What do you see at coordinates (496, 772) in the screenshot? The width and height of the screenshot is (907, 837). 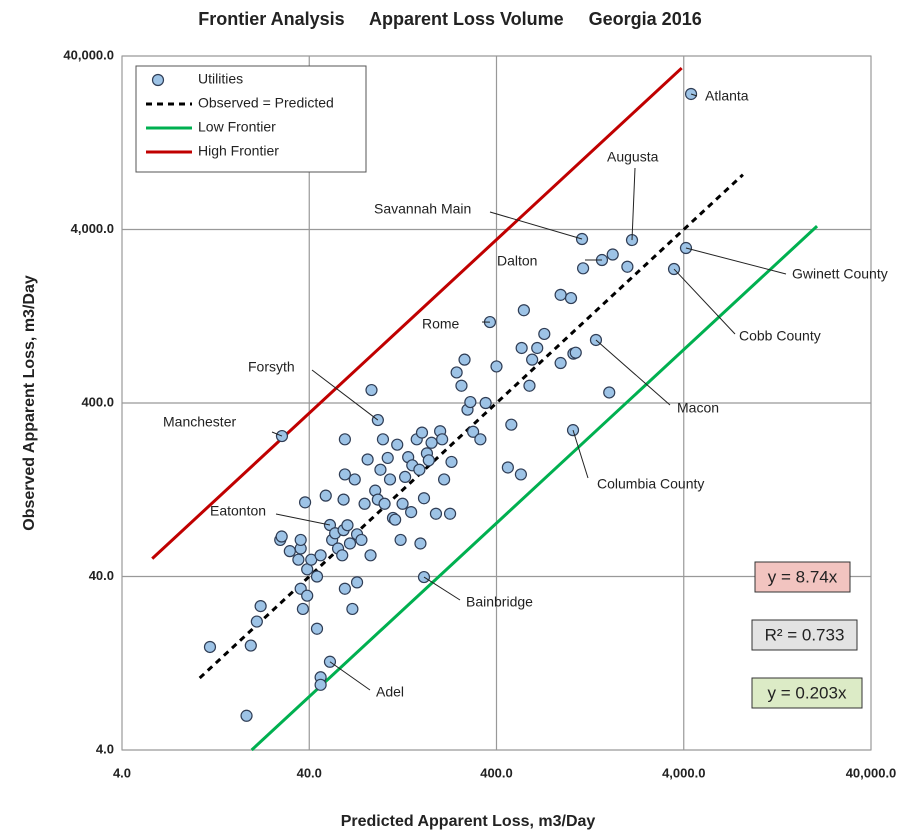 I see `x-tick-label: 400.0` at bounding box center [496, 772].